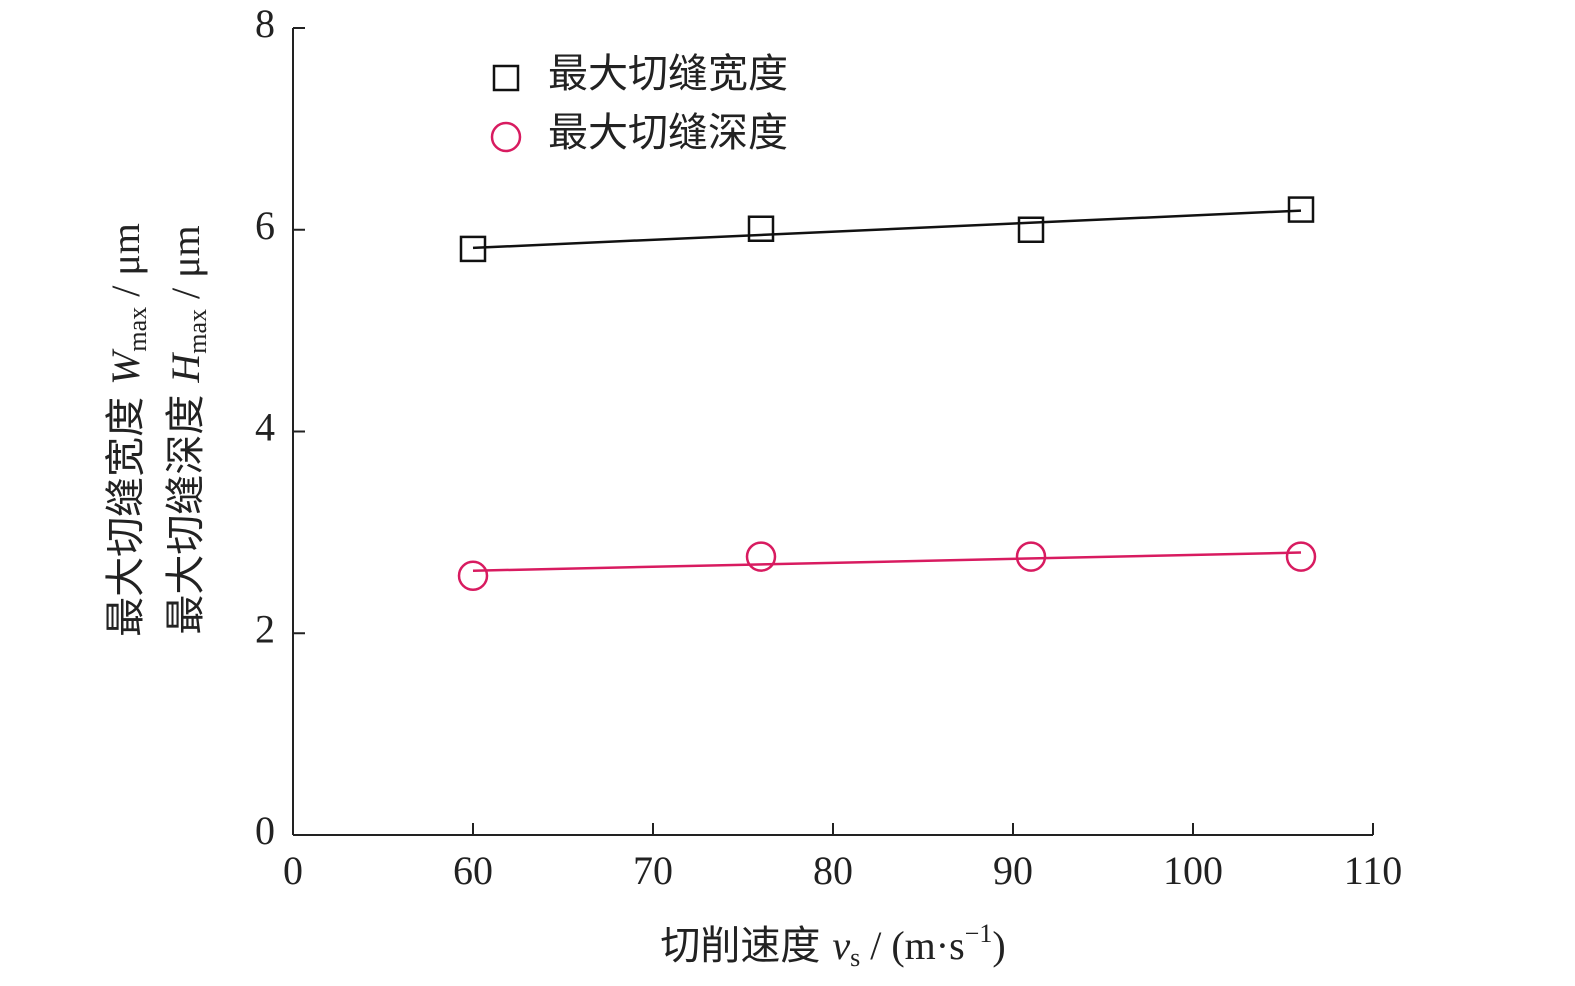 This screenshot has width=1575, height=986. What do you see at coordinates (265, 830) in the screenshot?
I see `y-tick-label: 0` at bounding box center [265, 830].